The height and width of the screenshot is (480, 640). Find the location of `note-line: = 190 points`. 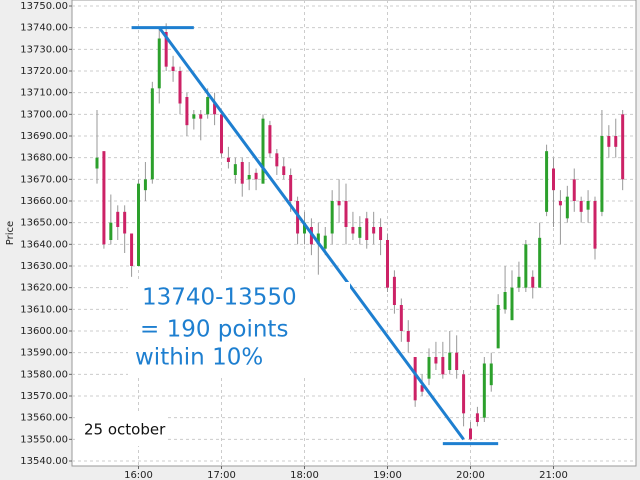

note-line: = 190 points is located at coordinates (214, 330).